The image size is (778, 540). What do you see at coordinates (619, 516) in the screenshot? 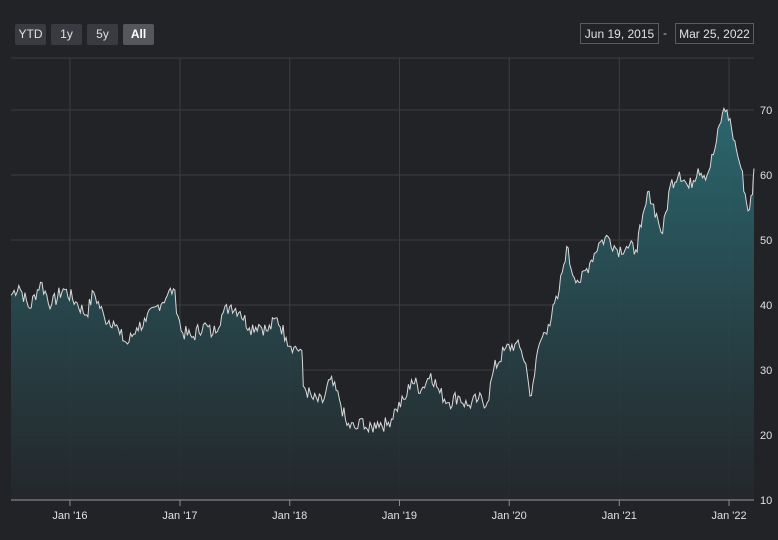
I see `x-tick-label: Jan '21` at bounding box center [619, 516].